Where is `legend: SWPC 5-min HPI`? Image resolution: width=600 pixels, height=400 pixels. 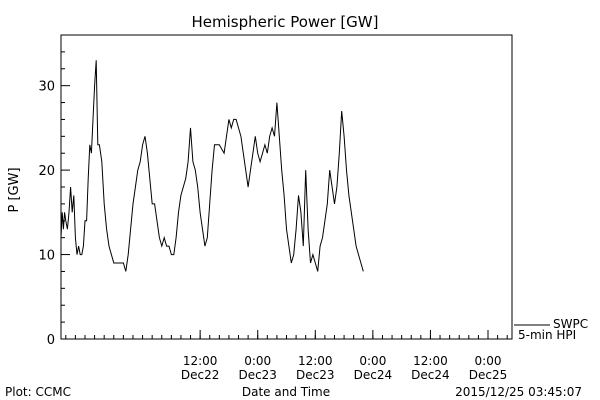
legend: SWPC 5-min HPI is located at coordinates (551, 329).